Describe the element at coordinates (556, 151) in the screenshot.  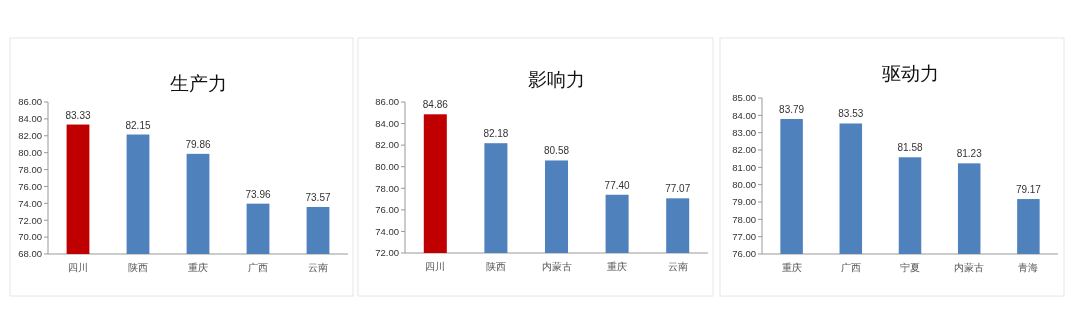
I see `data-label: 80.58` at that location.